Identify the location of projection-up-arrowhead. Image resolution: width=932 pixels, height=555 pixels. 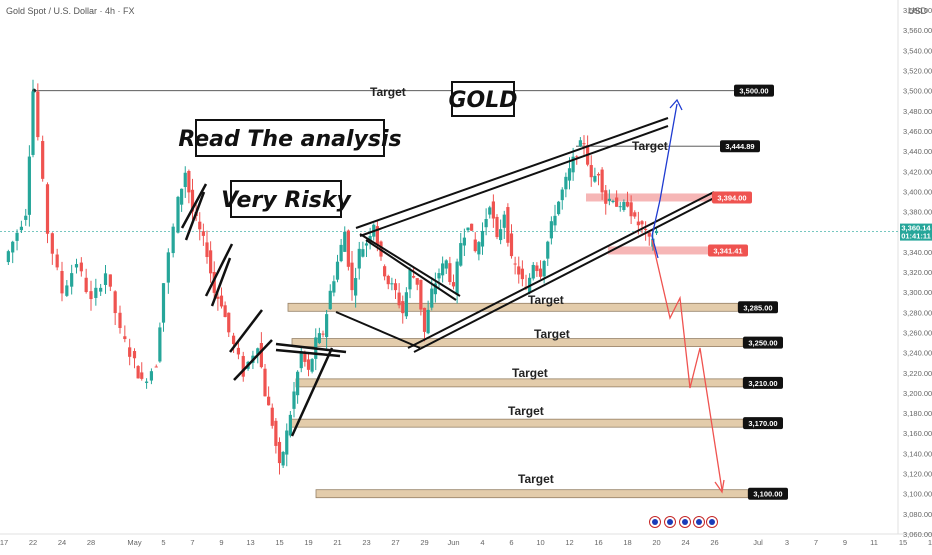
(676, 104).